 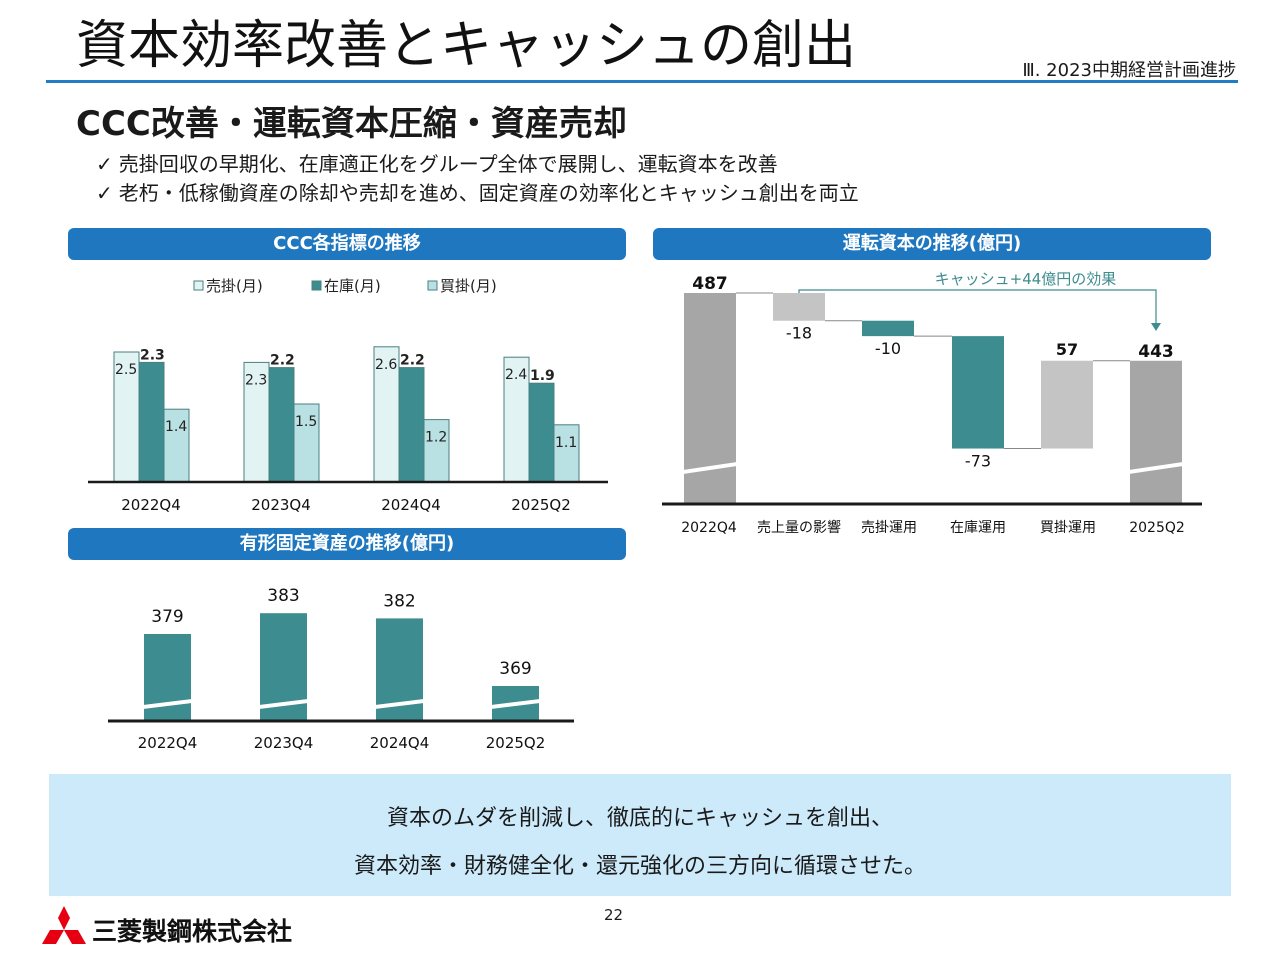 What do you see at coordinates (466, 46) in the screenshot?
I see `page-title: 資本効率改善とキャッシュの創出` at bounding box center [466, 46].